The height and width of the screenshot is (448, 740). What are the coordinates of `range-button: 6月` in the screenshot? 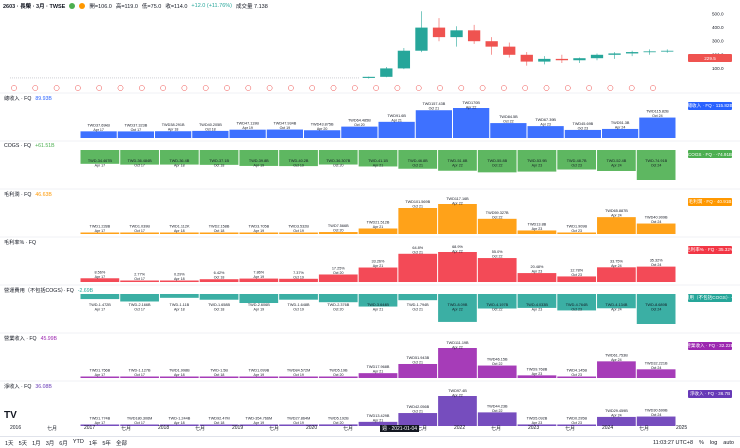 It's located at (63, 443).